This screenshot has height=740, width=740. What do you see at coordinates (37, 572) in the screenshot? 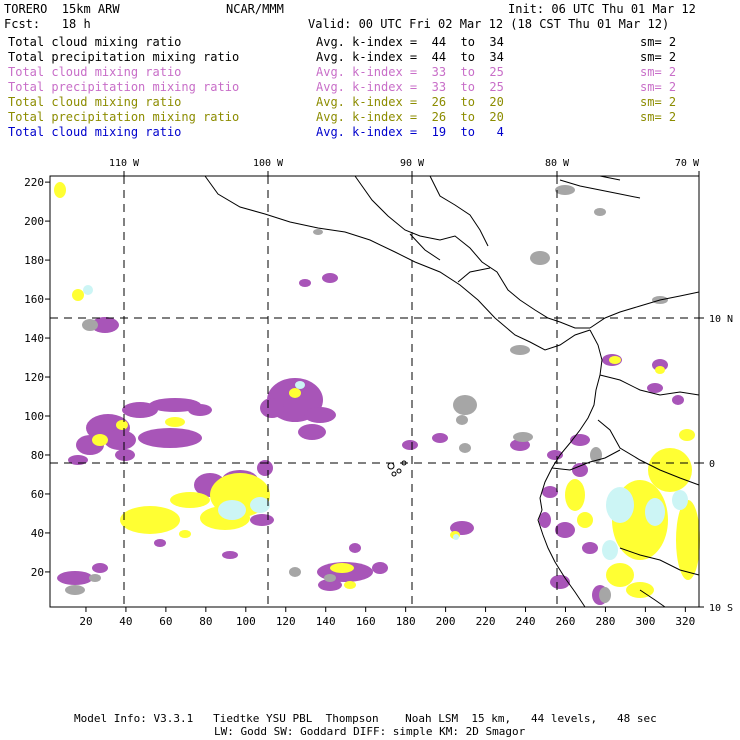
I see `y-tick-label: 20` at bounding box center [37, 572].